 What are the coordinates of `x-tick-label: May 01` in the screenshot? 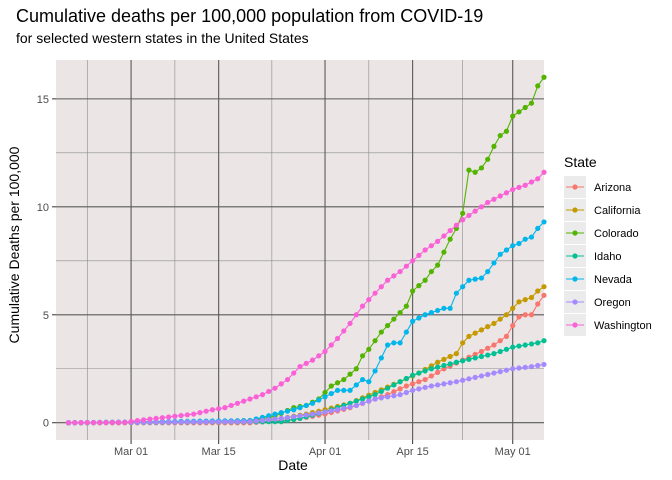 It's located at (513, 452).